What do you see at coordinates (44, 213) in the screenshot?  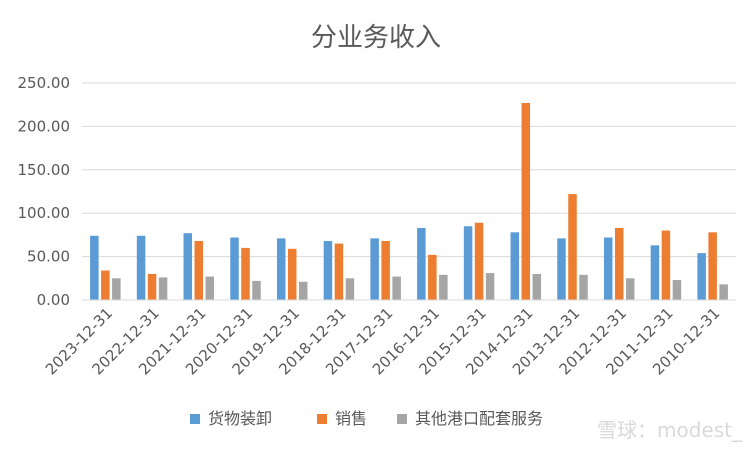 I see `y-tick-label: 100.00` at bounding box center [44, 213].